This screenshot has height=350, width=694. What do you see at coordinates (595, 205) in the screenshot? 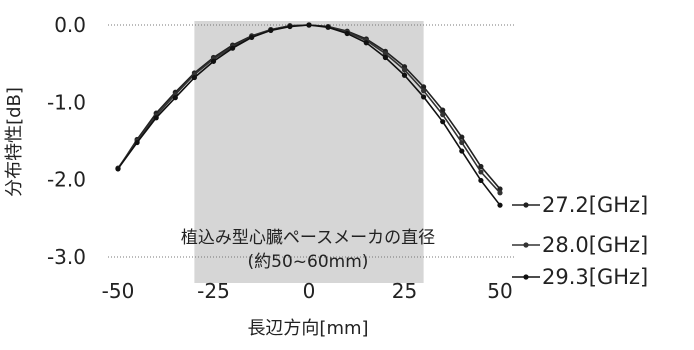
I see `legend-label: 27.2[GHz]` at bounding box center [595, 205].